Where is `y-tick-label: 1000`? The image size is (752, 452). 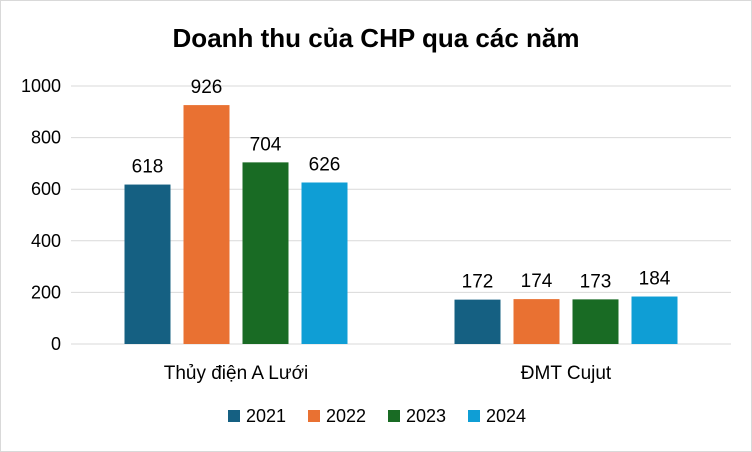 y-tick-label: 1000 is located at coordinates (41, 86).